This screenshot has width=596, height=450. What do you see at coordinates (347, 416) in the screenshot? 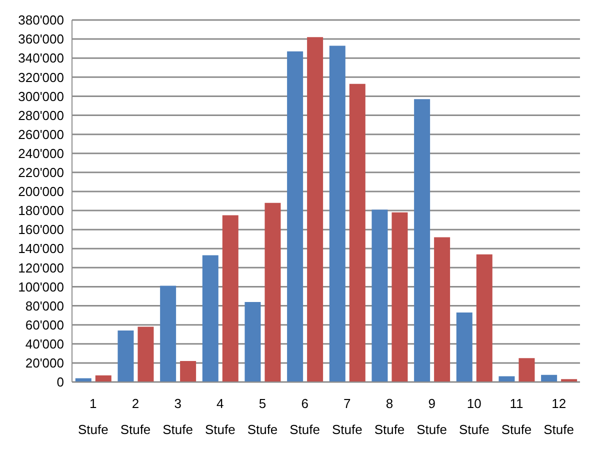
I see `x-tick-label: 7 Stufe` at bounding box center [347, 416].